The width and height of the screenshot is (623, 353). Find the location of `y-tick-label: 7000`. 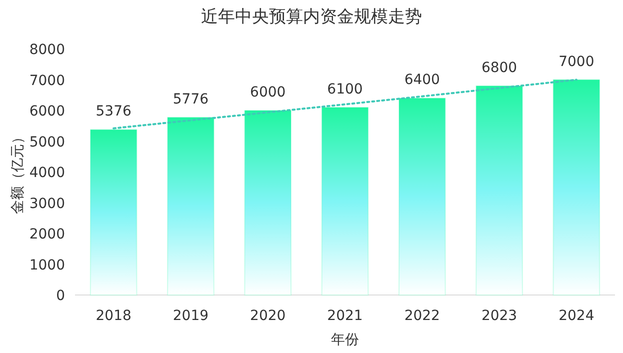

y-tick-label: 7000 is located at coordinates (47, 80).